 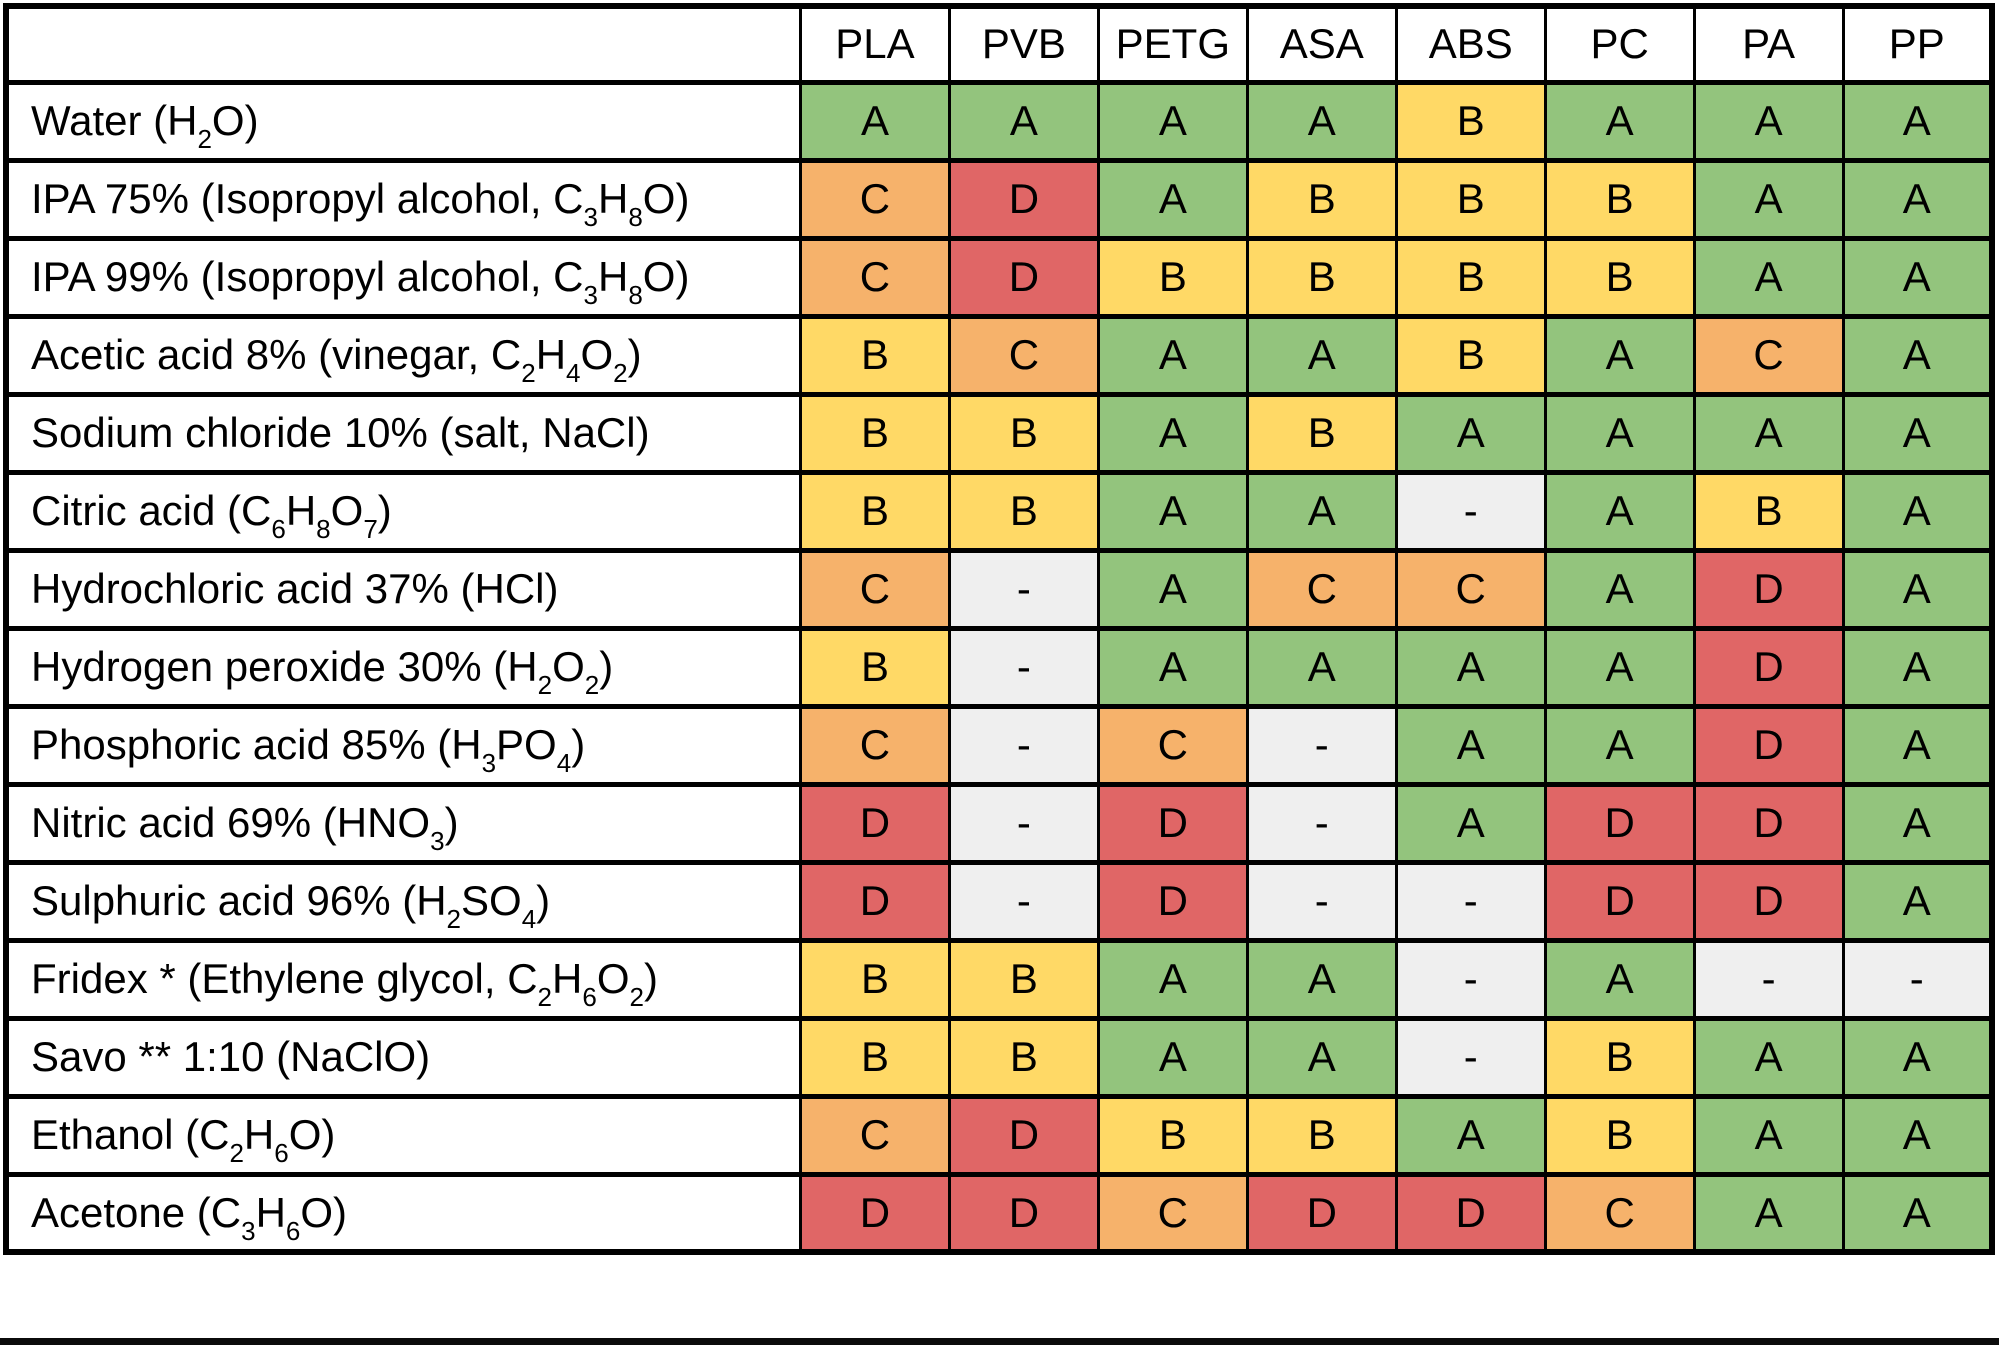 What do you see at coordinates (1768, 355) in the screenshot?
I see `grade-cell-pa: C` at bounding box center [1768, 355].